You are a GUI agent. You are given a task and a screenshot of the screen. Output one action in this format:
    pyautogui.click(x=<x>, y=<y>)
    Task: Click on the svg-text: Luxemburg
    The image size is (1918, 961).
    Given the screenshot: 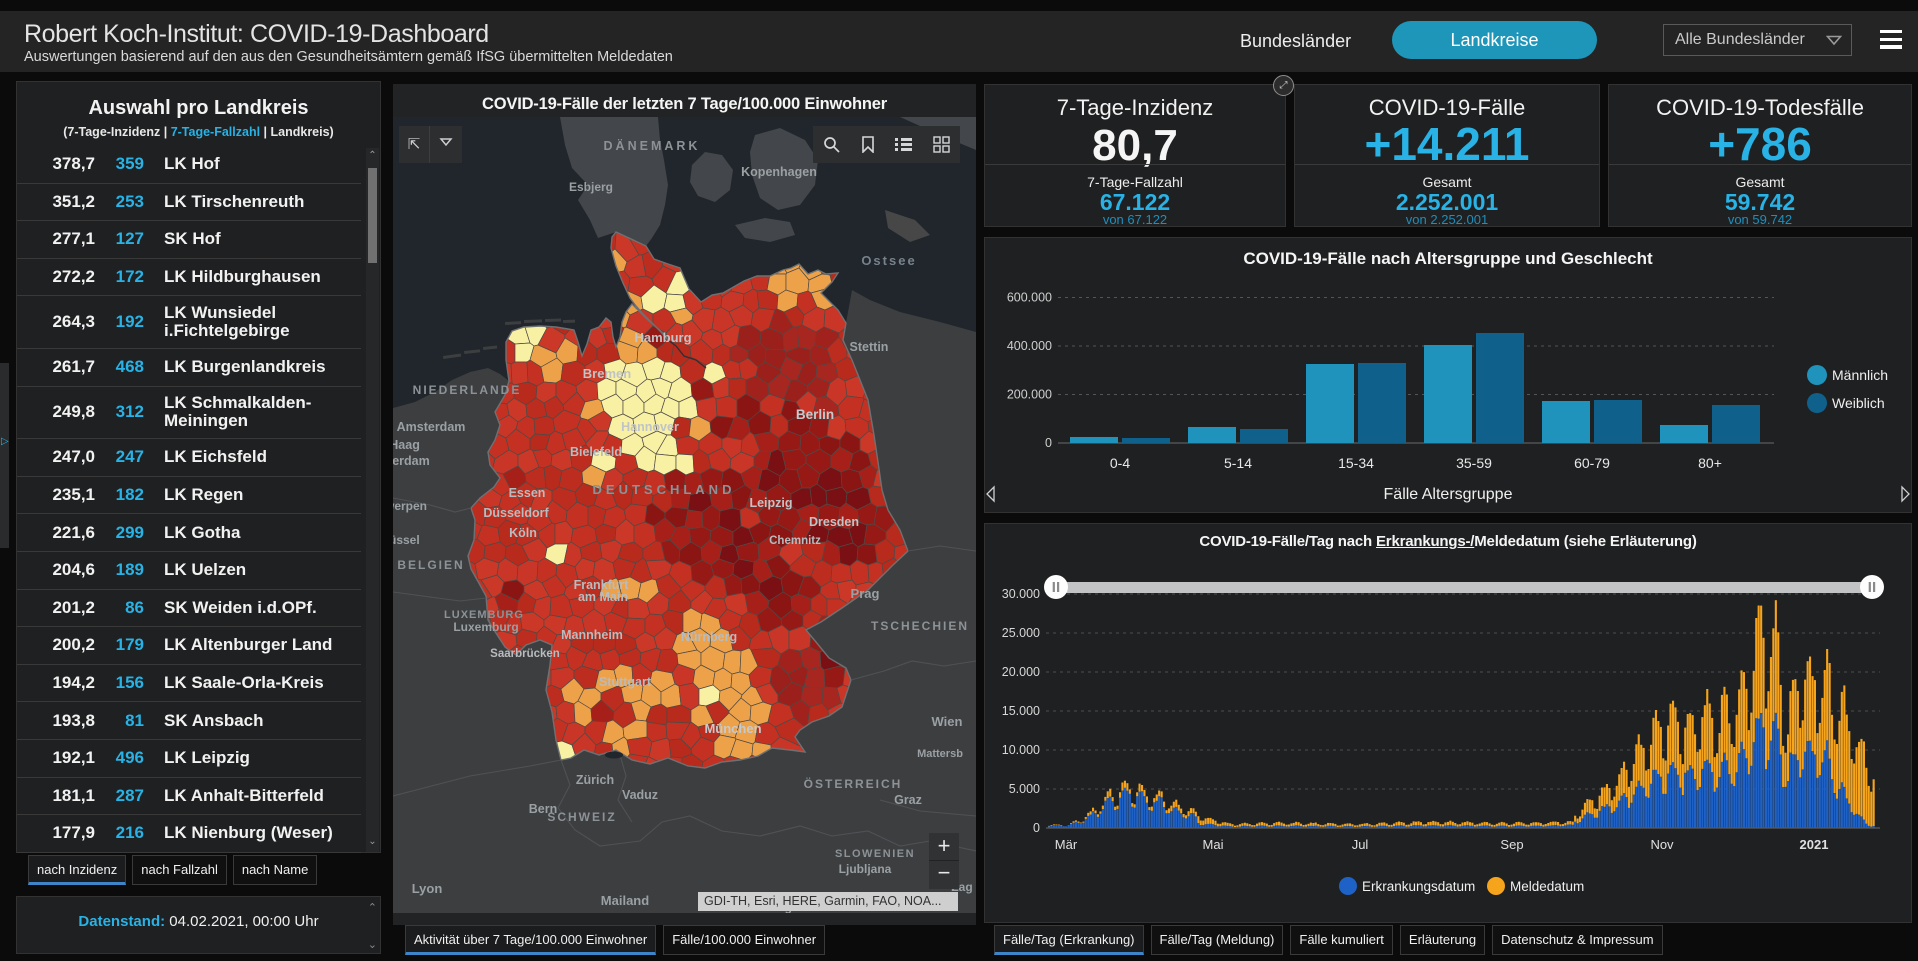 What is the action you would take?
    pyautogui.click(x=485, y=627)
    